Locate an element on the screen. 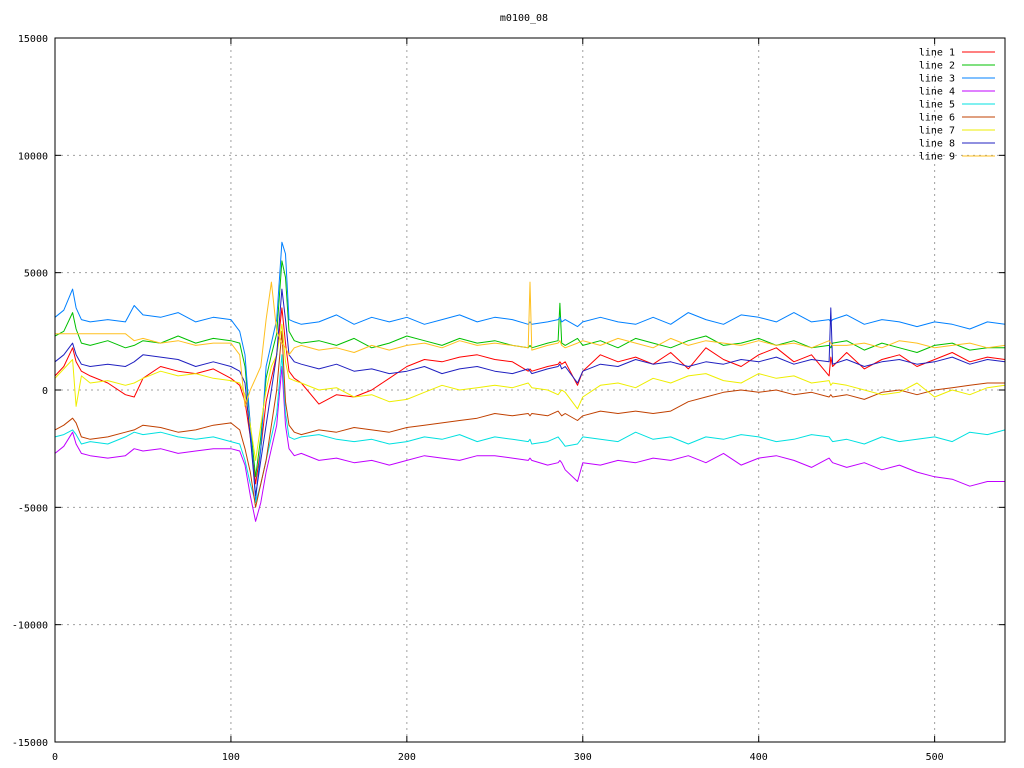 This screenshot has height=768, width=1024. legend-label: line 7 is located at coordinates (937, 131).